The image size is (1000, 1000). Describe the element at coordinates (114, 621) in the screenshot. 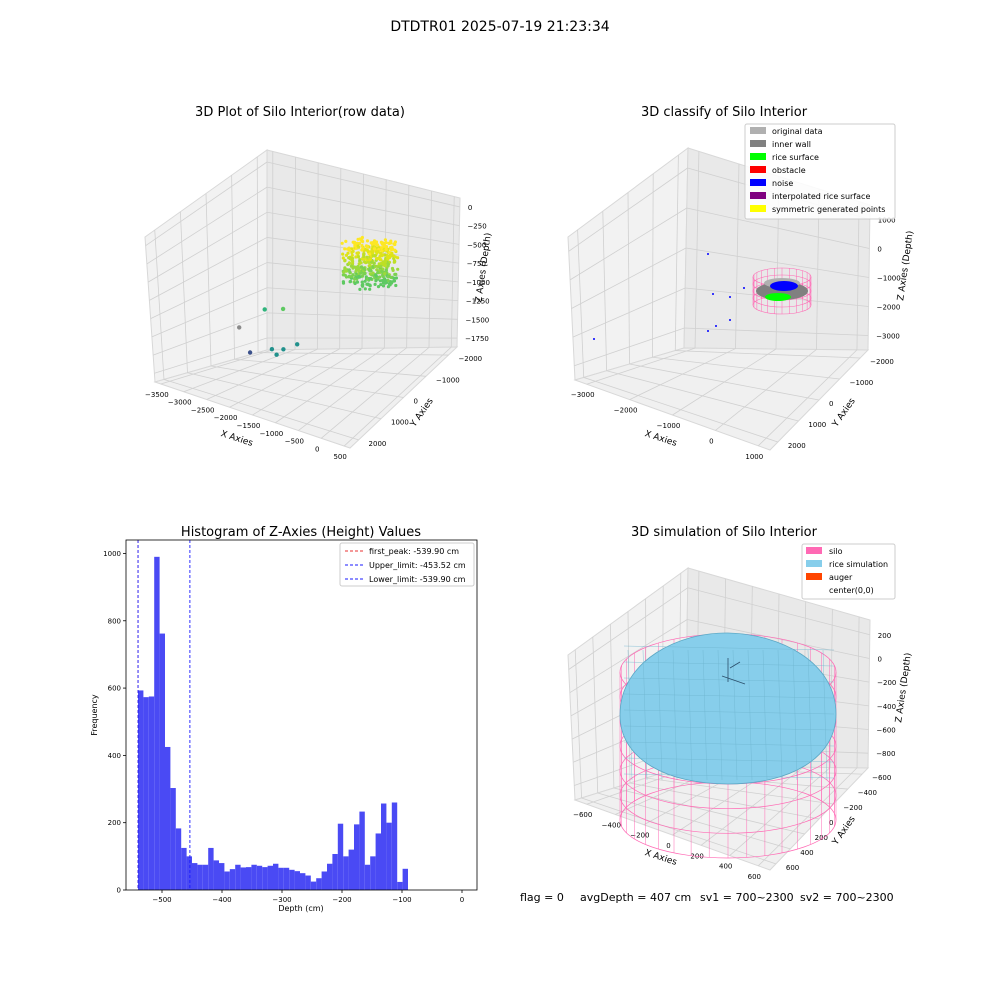

I see `y-tick-label: 800` at that location.